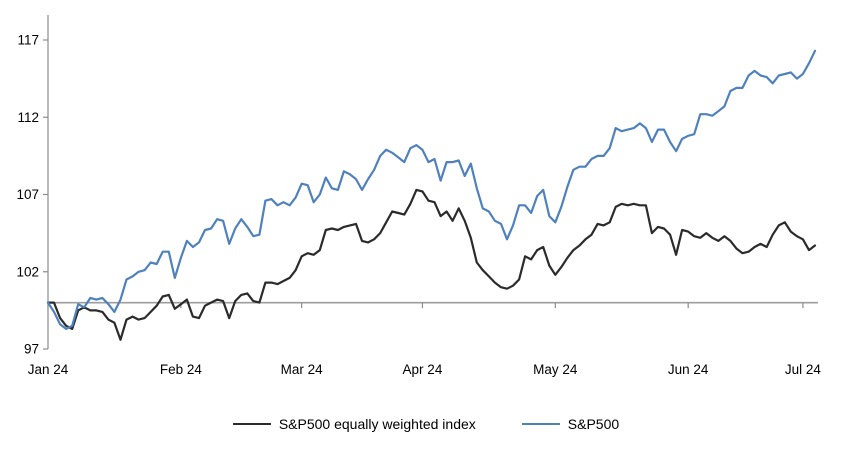 This screenshot has height=458, width=852. What do you see at coordinates (28, 40) in the screenshot?
I see `y-axis-label: 117` at bounding box center [28, 40].